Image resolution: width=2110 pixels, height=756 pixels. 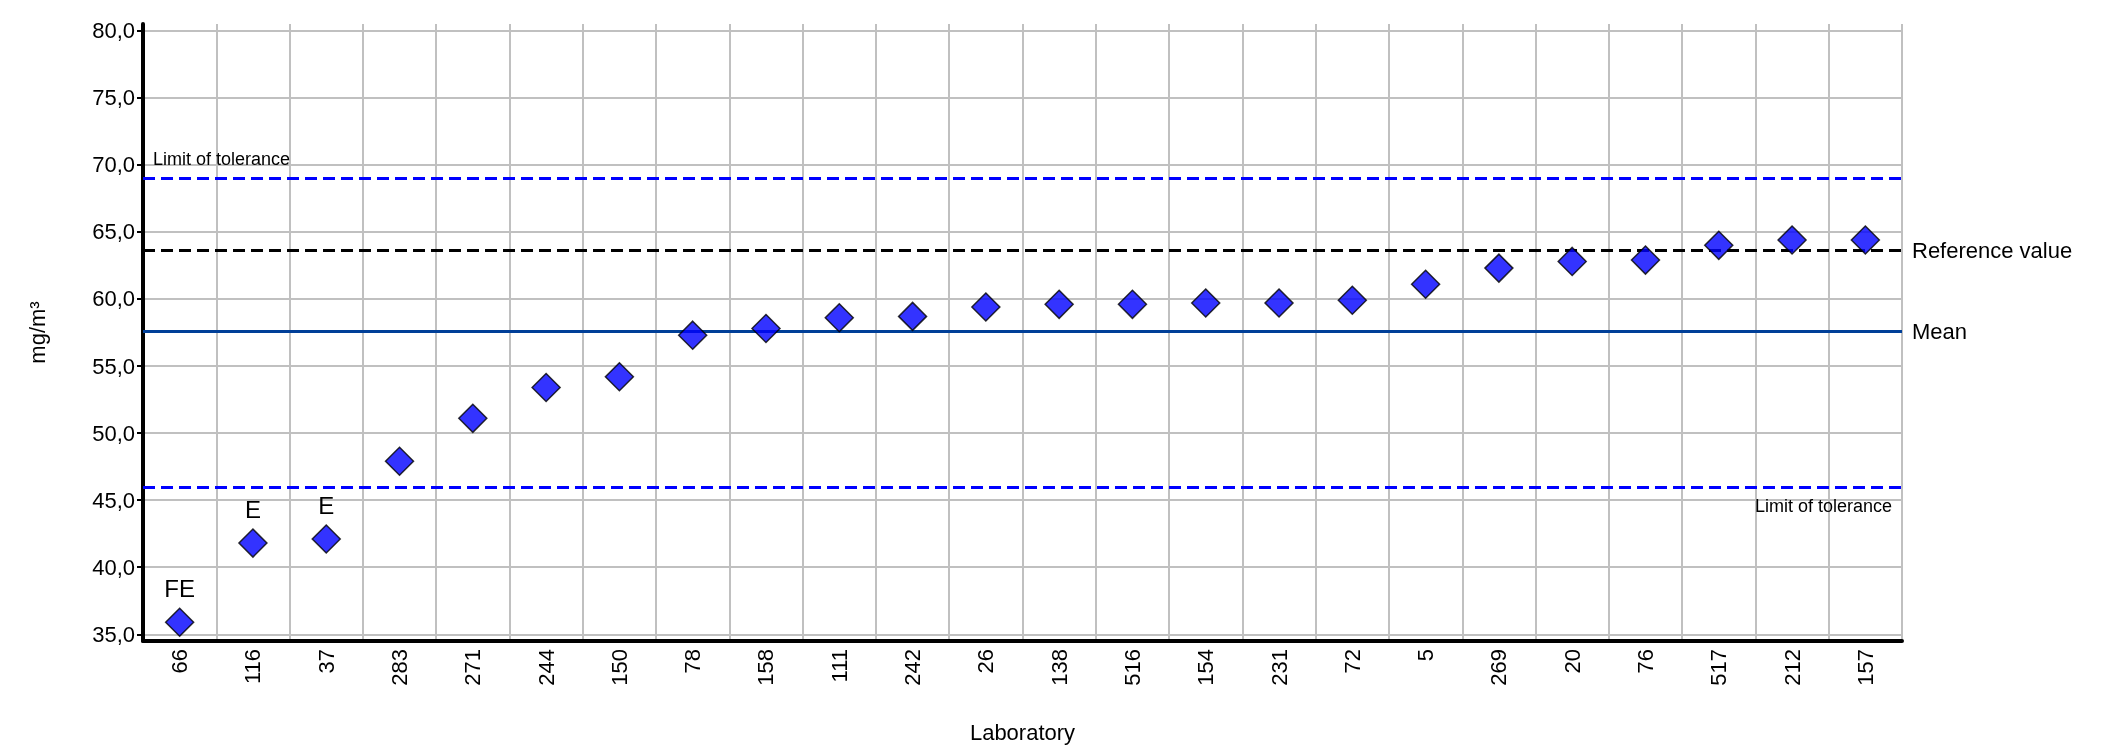 What do you see at coordinates (1940, 331) in the screenshot?
I see `ref-line-label: Mean` at bounding box center [1940, 331].